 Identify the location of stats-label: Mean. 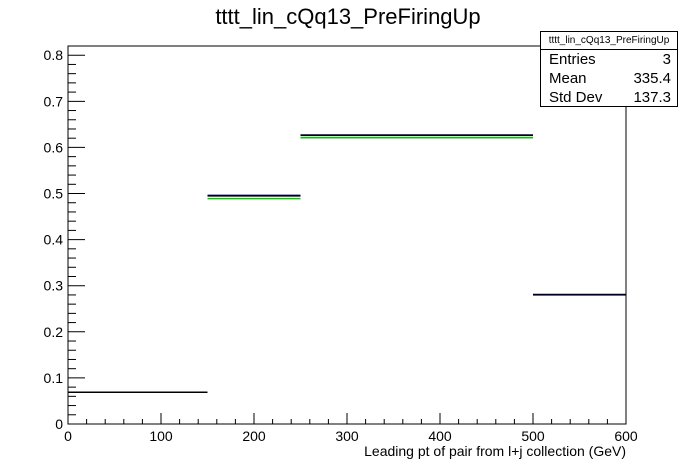
(568, 78).